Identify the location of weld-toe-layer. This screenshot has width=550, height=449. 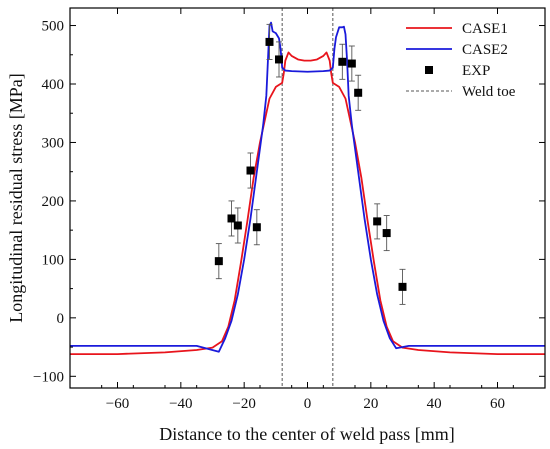
(307, 198).